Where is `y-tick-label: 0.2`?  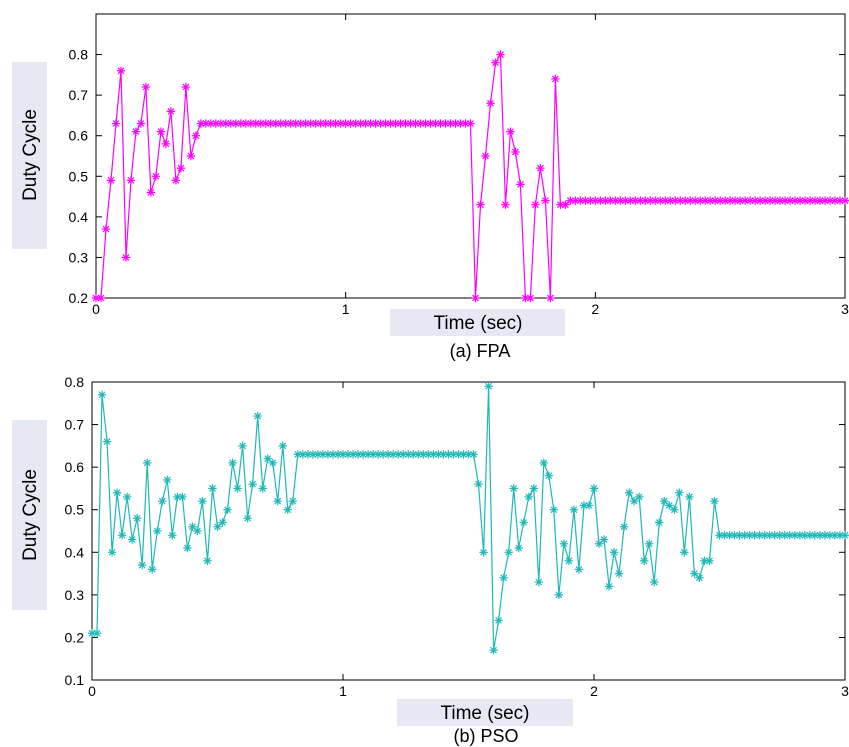
y-tick-label: 0.2 is located at coordinates (79, 298).